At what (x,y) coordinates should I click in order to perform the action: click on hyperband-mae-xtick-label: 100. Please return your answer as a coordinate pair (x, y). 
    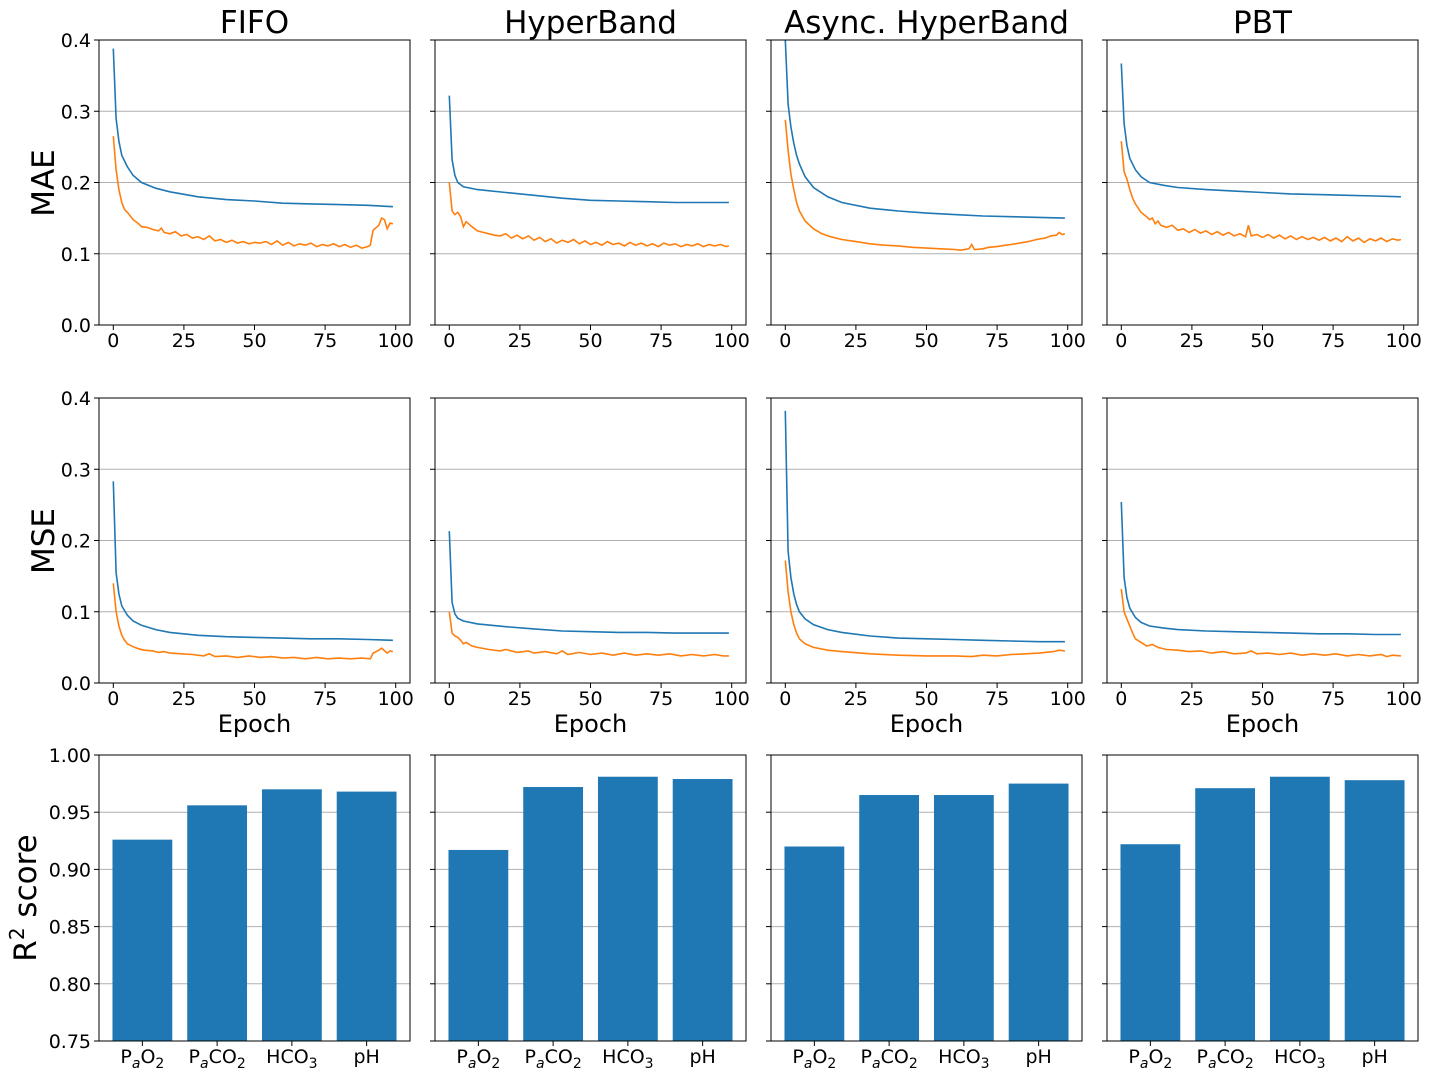
    Looking at the image, I should click on (732, 341).